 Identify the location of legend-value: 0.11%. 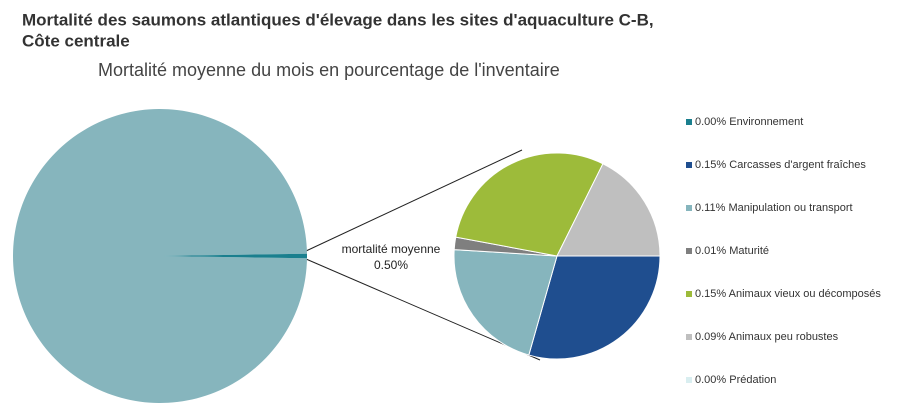
(710, 208).